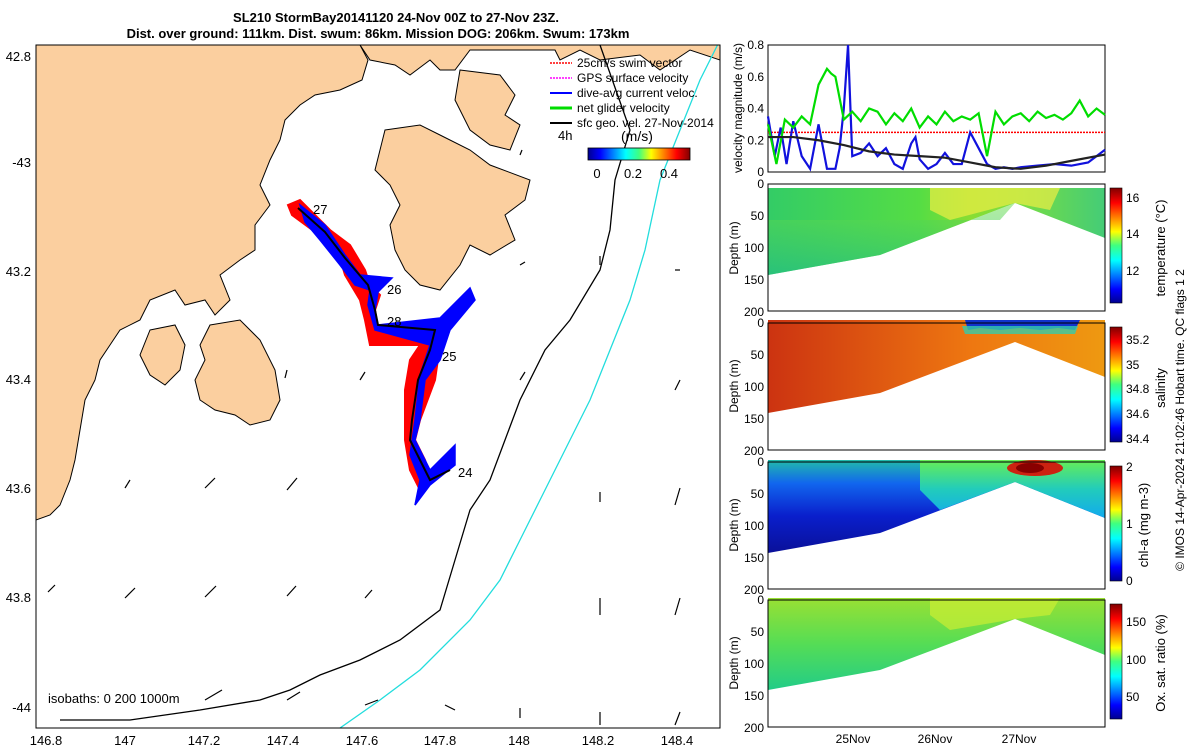  I want to click on colorbar-tick: 0, so click(596, 173).